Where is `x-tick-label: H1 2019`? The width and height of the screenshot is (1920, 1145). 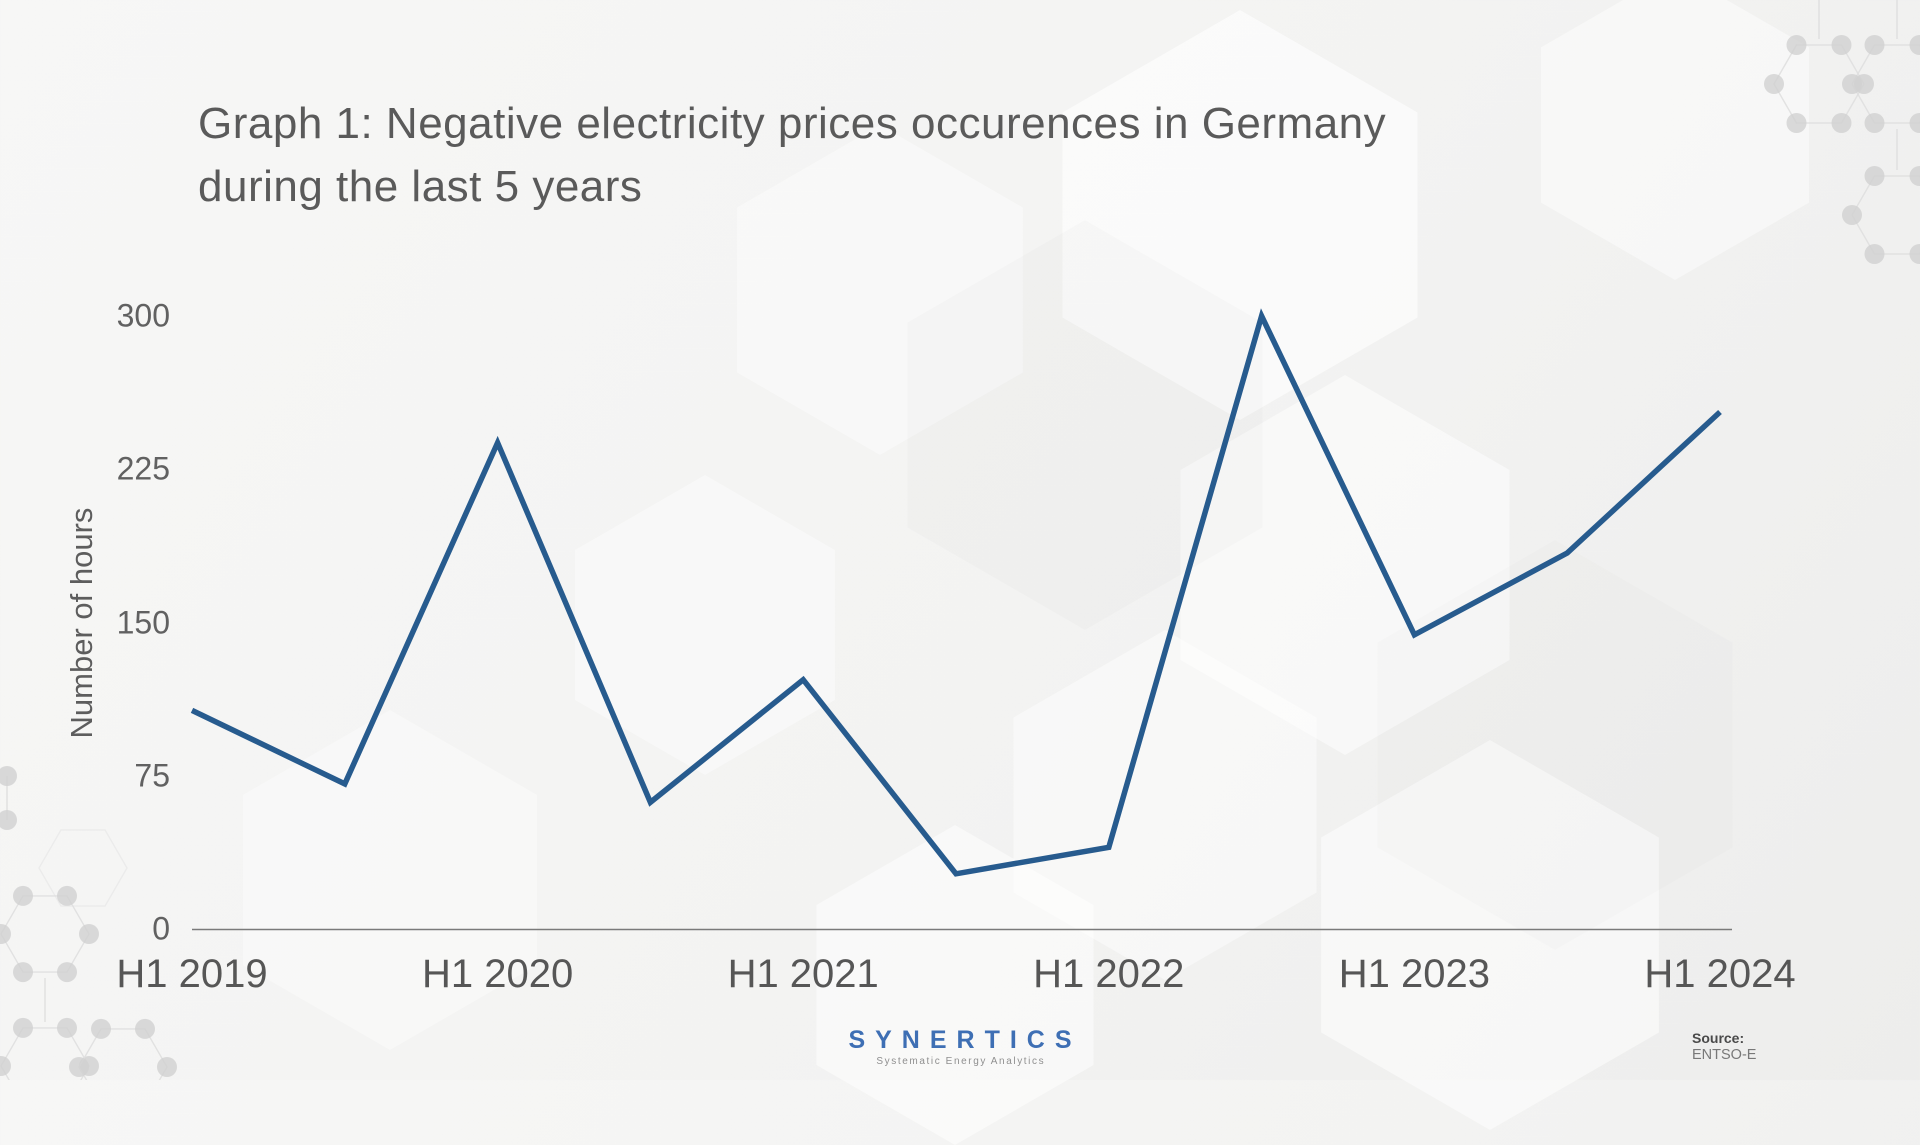
x-tick-label: H1 2019 is located at coordinates (192, 974).